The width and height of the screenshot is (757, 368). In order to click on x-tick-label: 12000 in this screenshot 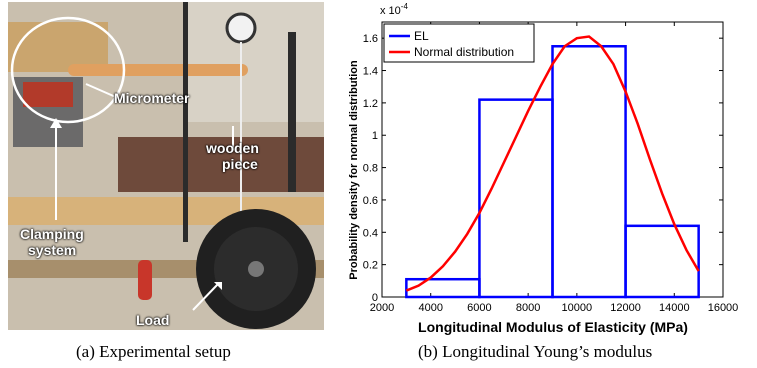, I will do `click(625, 308)`.